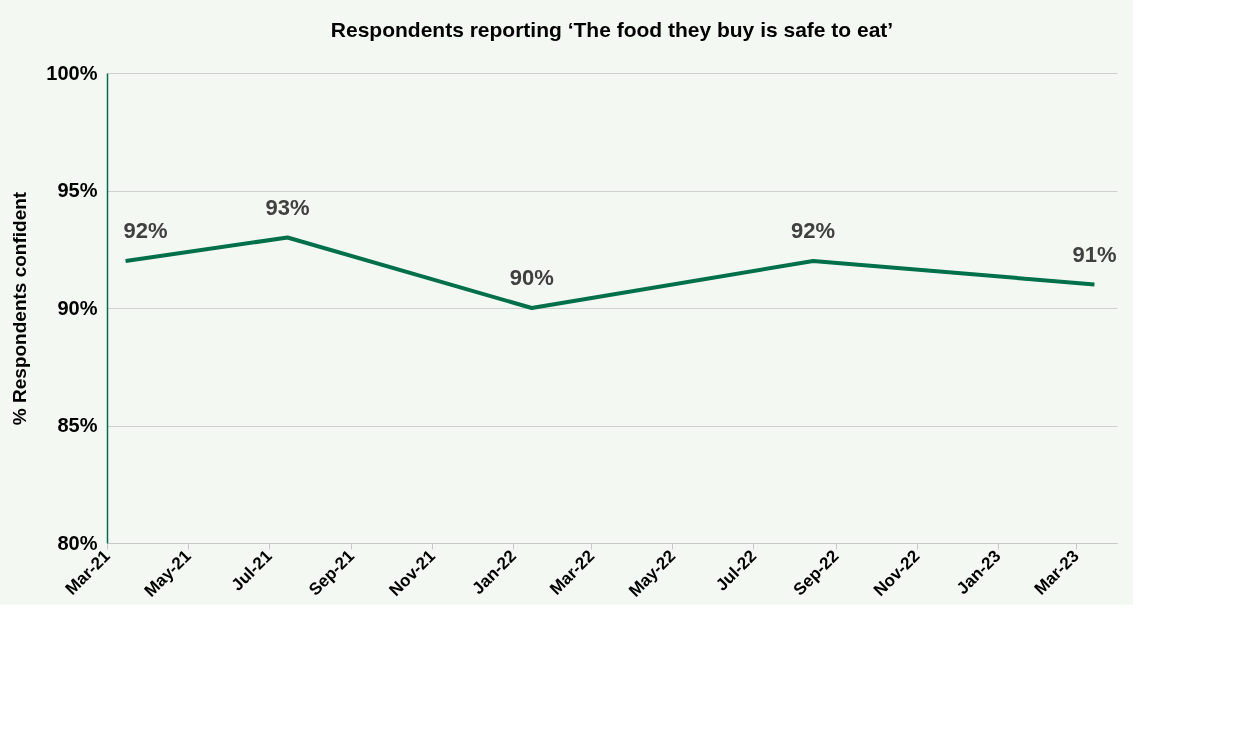 The image size is (1244, 733). What do you see at coordinates (77, 542) in the screenshot?
I see `y-tick-label: 80%` at bounding box center [77, 542].